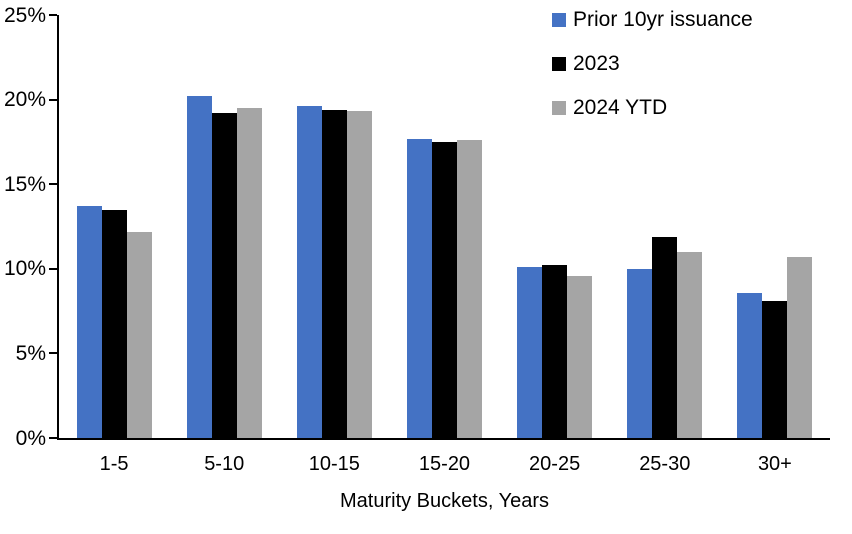  Describe the element at coordinates (30, 353) in the screenshot. I see `y-tick-label-5: 5%` at that location.